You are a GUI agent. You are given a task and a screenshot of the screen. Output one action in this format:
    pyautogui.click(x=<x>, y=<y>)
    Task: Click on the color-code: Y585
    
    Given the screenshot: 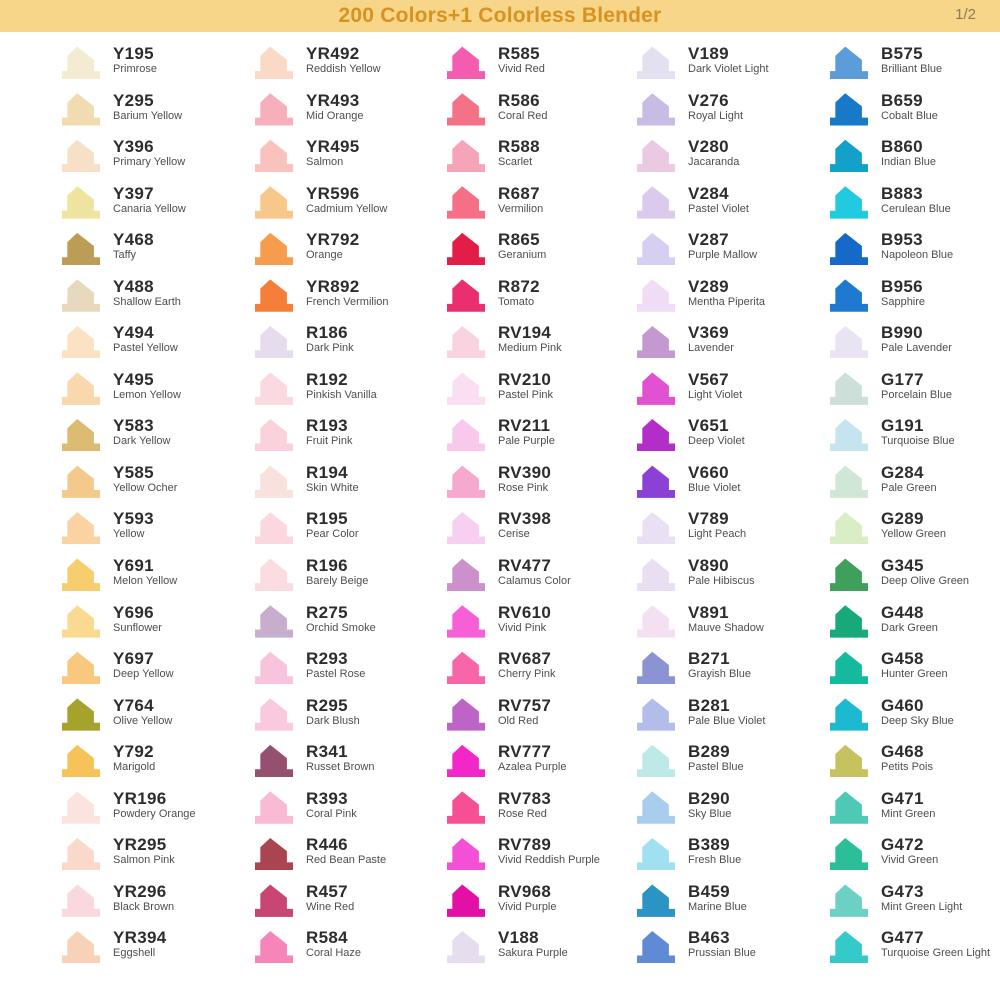 What is the action you would take?
    pyautogui.click(x=133, y=472)
    